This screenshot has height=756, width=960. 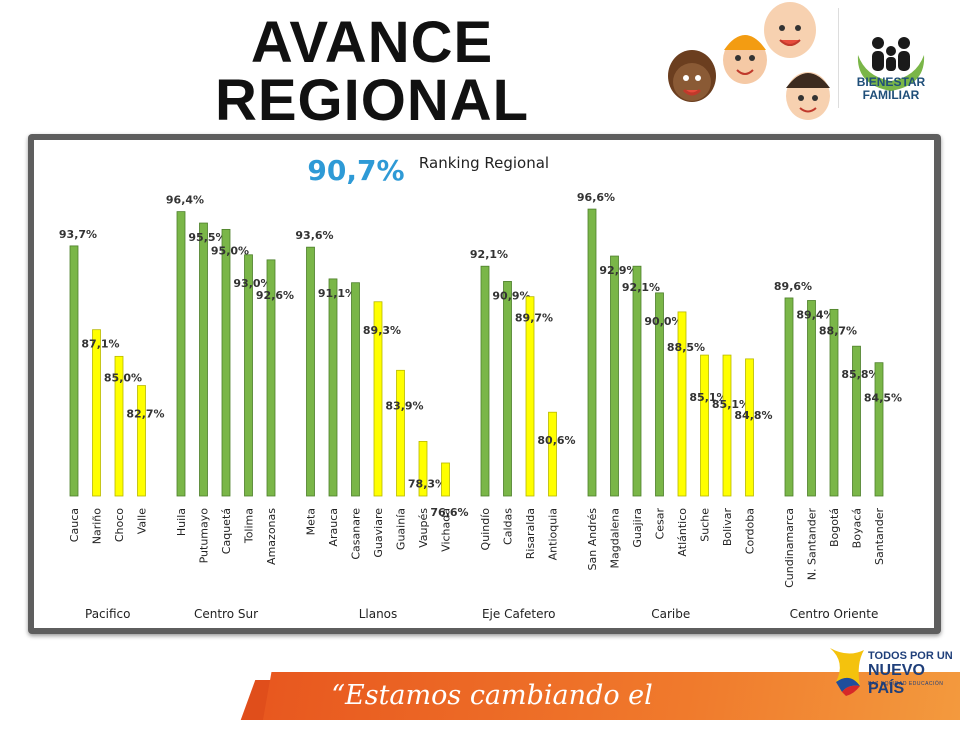 I want to click on data-label-caldas: 90,9%, so click(x=511, y=295).